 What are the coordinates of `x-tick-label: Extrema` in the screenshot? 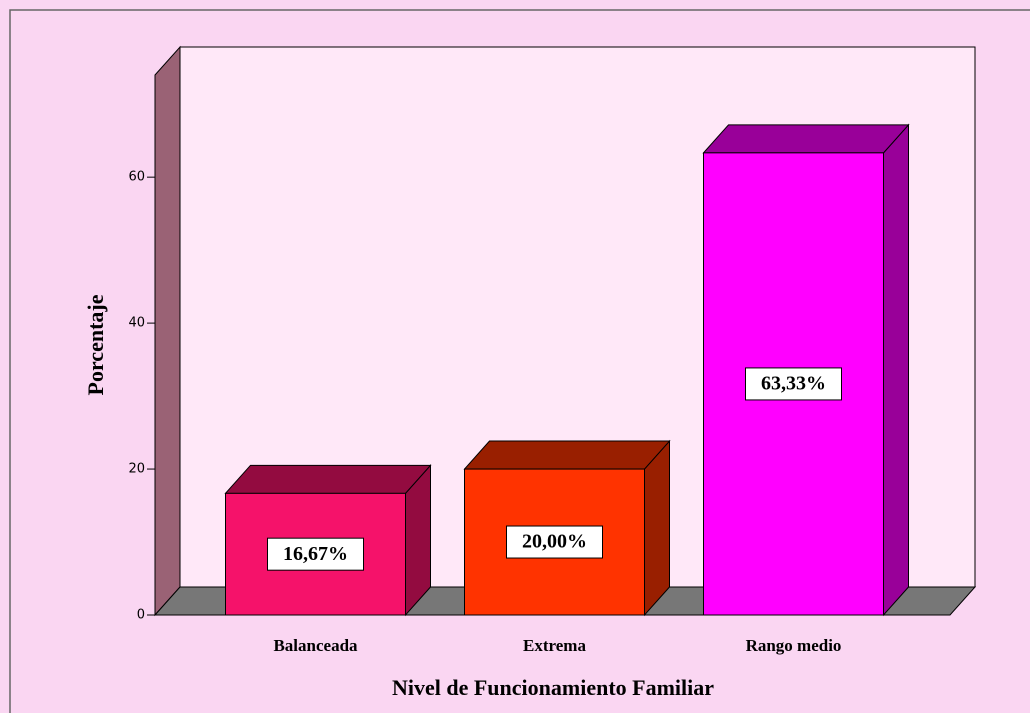 It's located at (554, 645).